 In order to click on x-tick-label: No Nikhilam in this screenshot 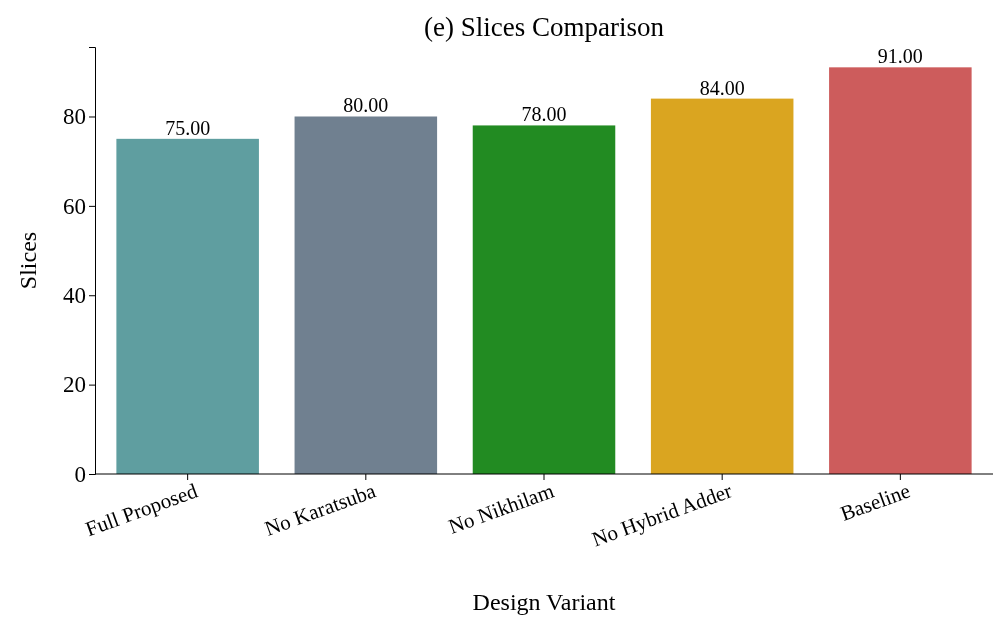, I will do `click(501, 508)`.